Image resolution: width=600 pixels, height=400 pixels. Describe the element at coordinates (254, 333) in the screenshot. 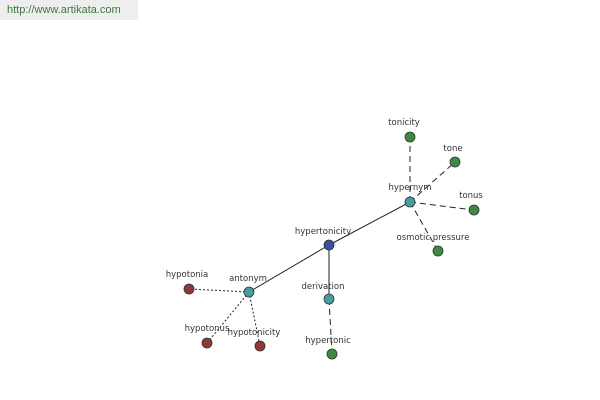

I see `word-label: hypotonicity` at that location.